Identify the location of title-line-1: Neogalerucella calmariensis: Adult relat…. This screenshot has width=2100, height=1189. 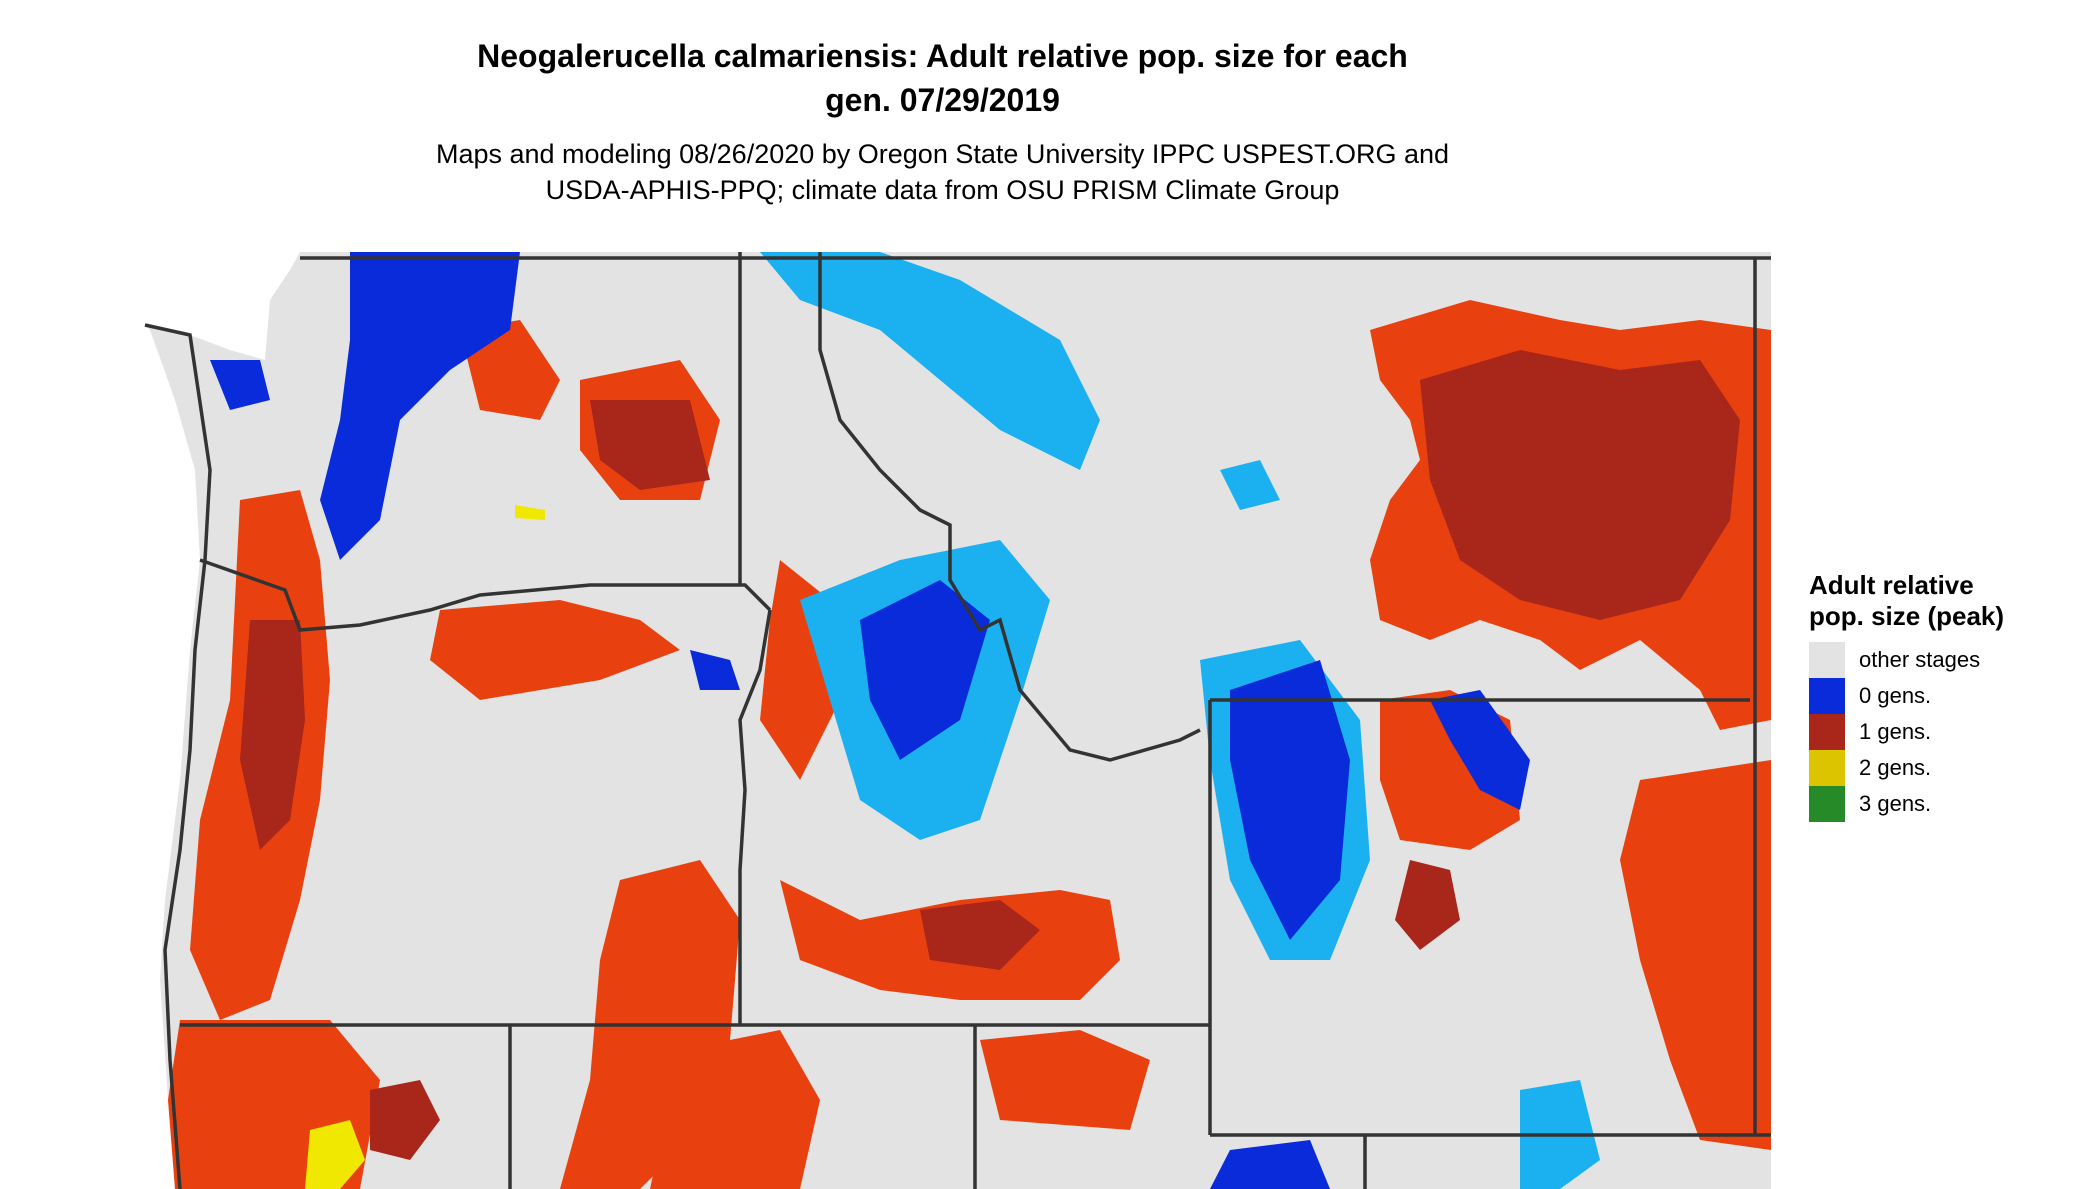
(942, 56).